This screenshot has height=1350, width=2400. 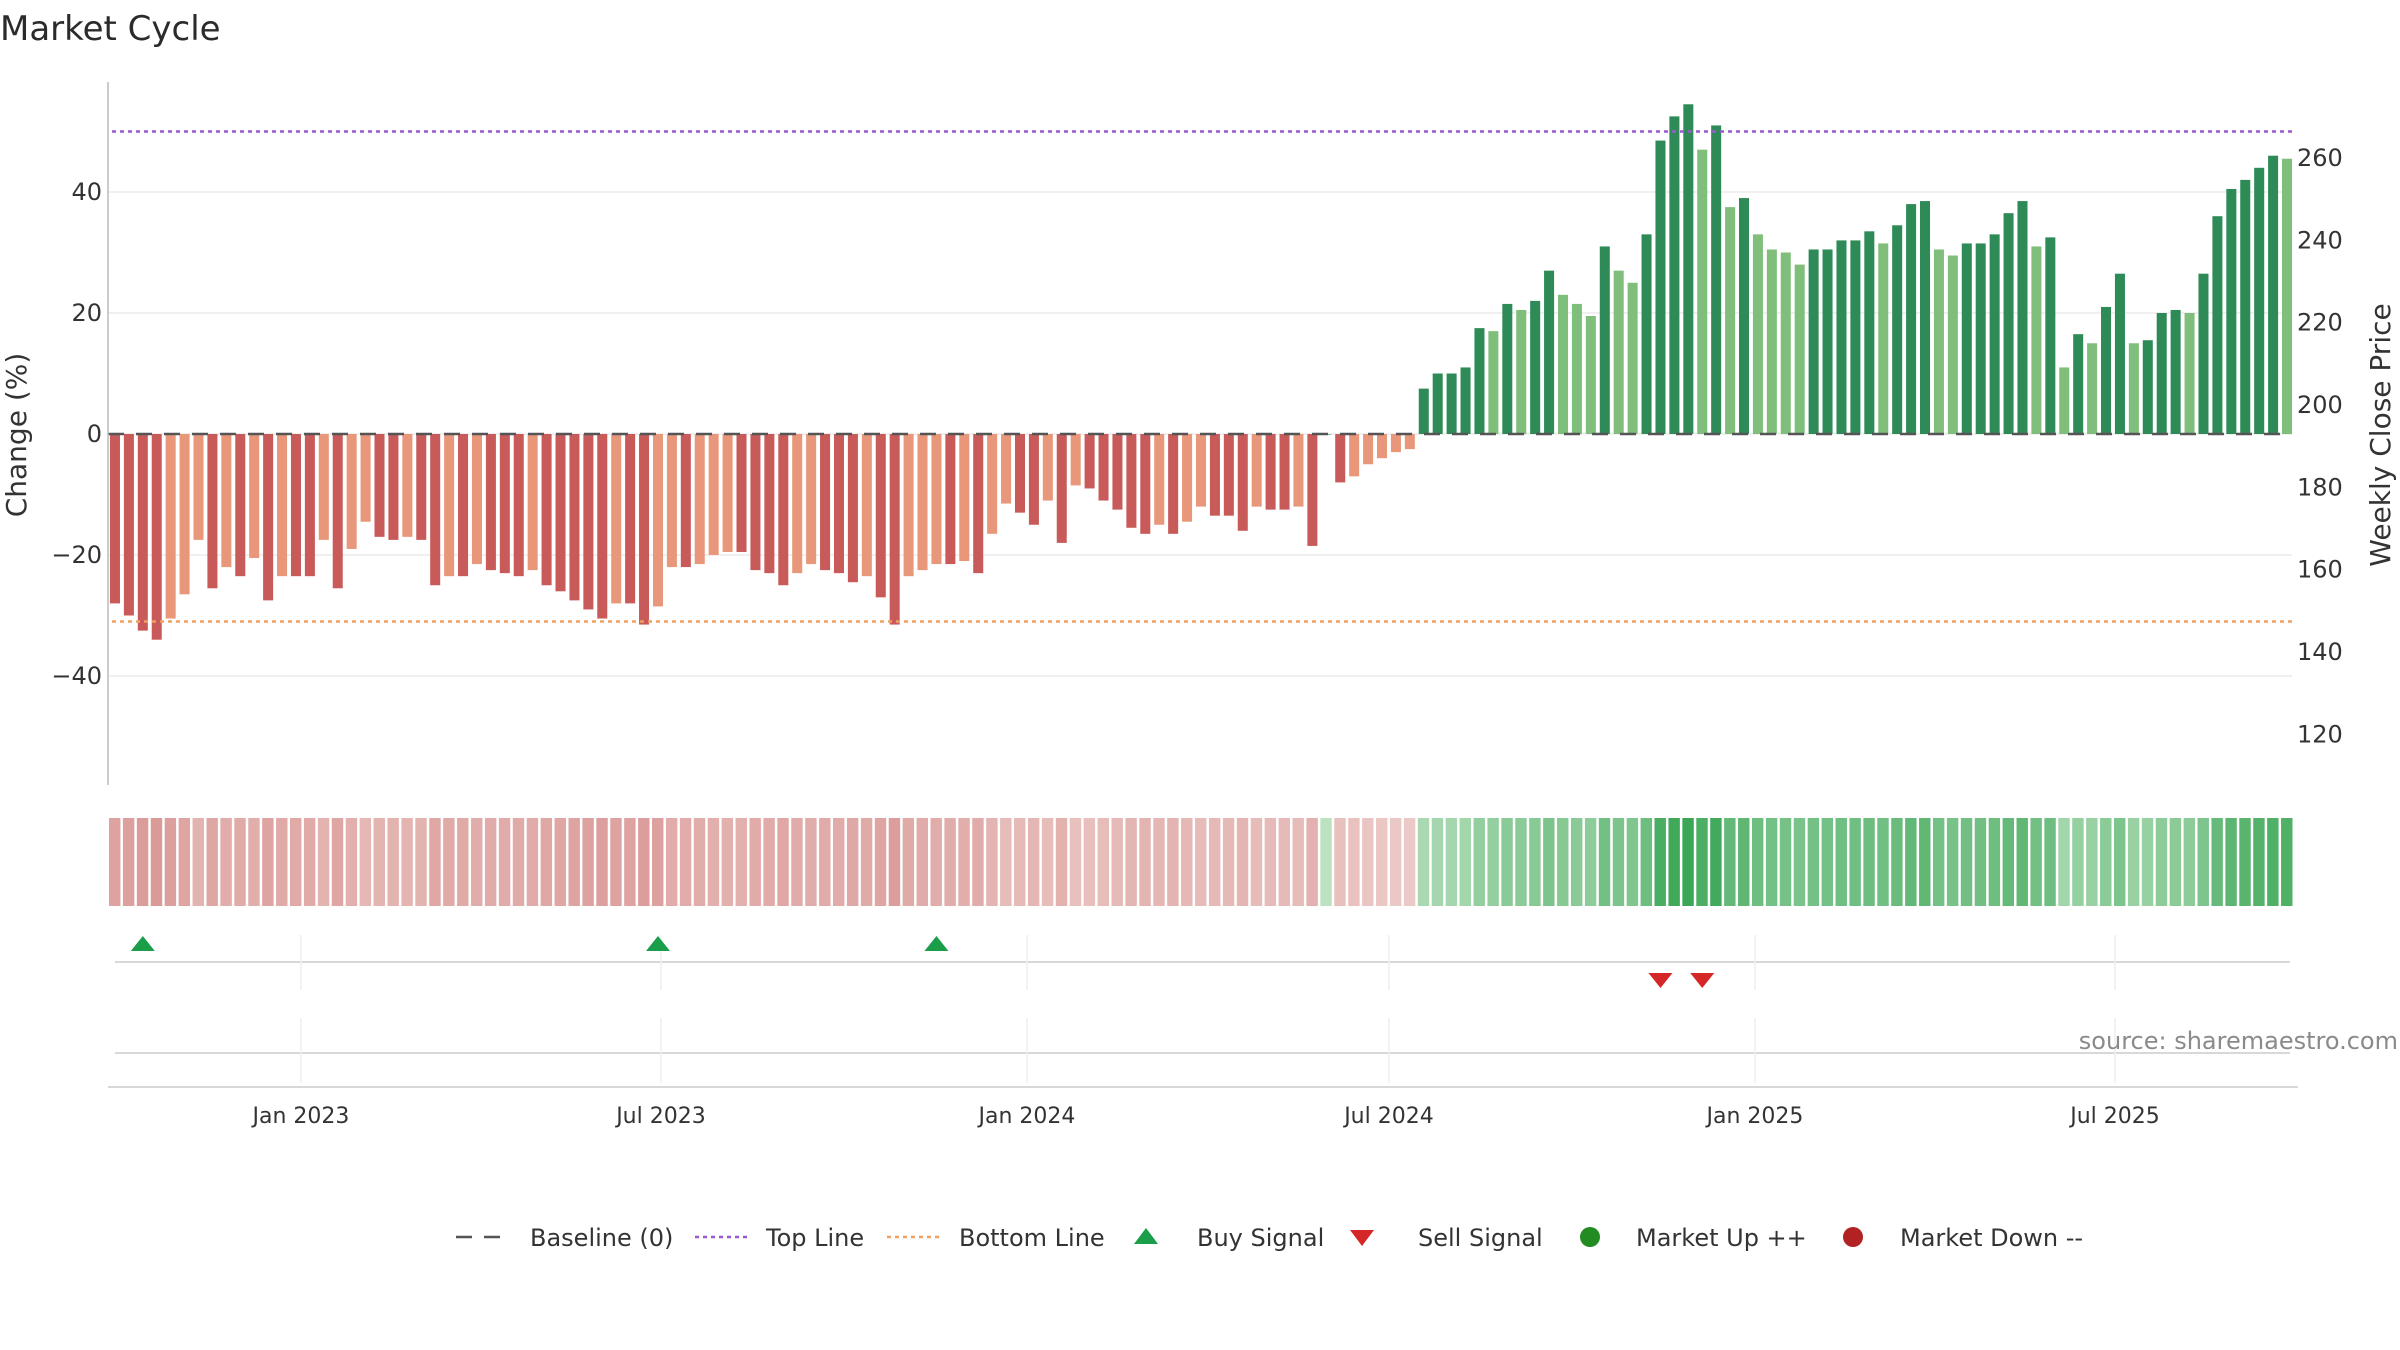 I want to click on legend-label: Buy Signal, so click(x=1260, y=1238).